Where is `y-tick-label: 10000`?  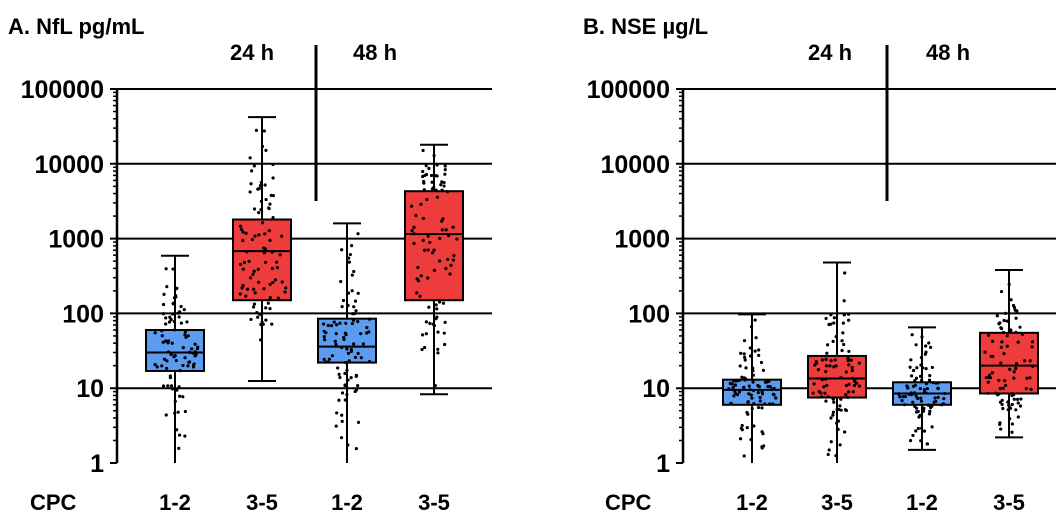 y-tick-label: 10000 is located at coordinates (635, 165).